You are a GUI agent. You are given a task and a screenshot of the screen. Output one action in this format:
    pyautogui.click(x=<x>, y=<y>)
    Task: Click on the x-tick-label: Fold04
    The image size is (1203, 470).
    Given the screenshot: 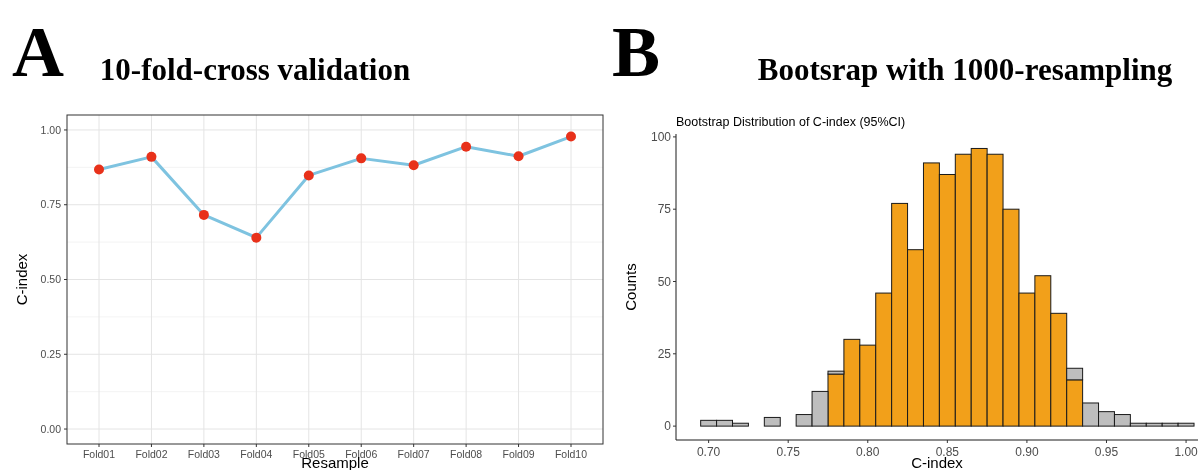 What is the action you would take?
    pyautogui.click(x=256, y=454)
    